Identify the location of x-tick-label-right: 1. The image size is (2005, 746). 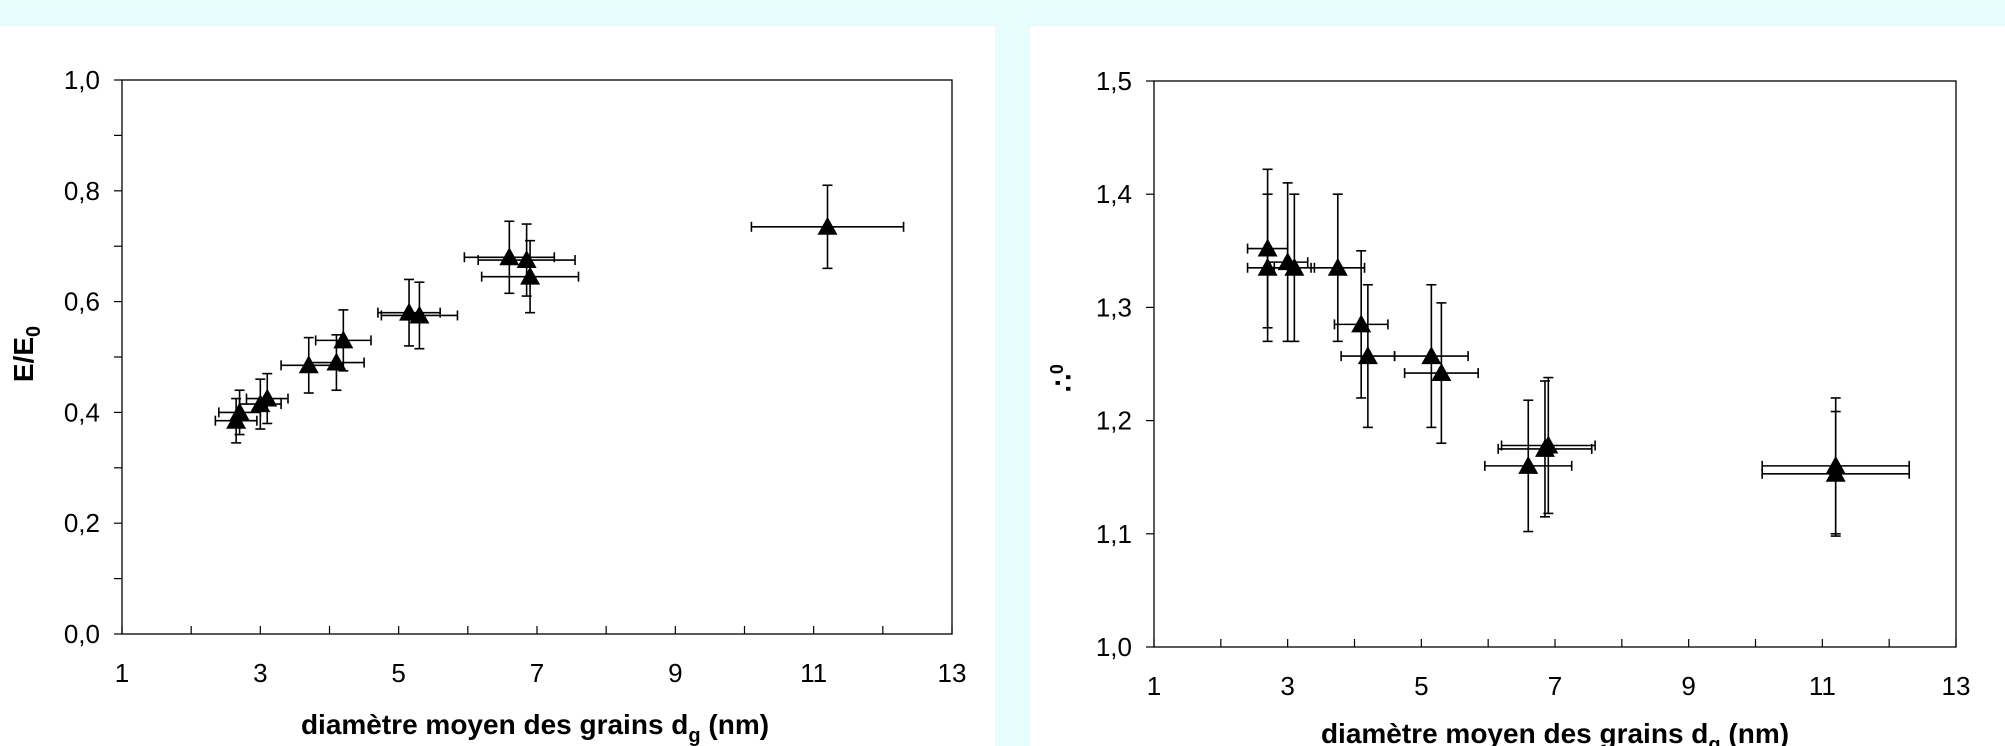
(1154, 686).